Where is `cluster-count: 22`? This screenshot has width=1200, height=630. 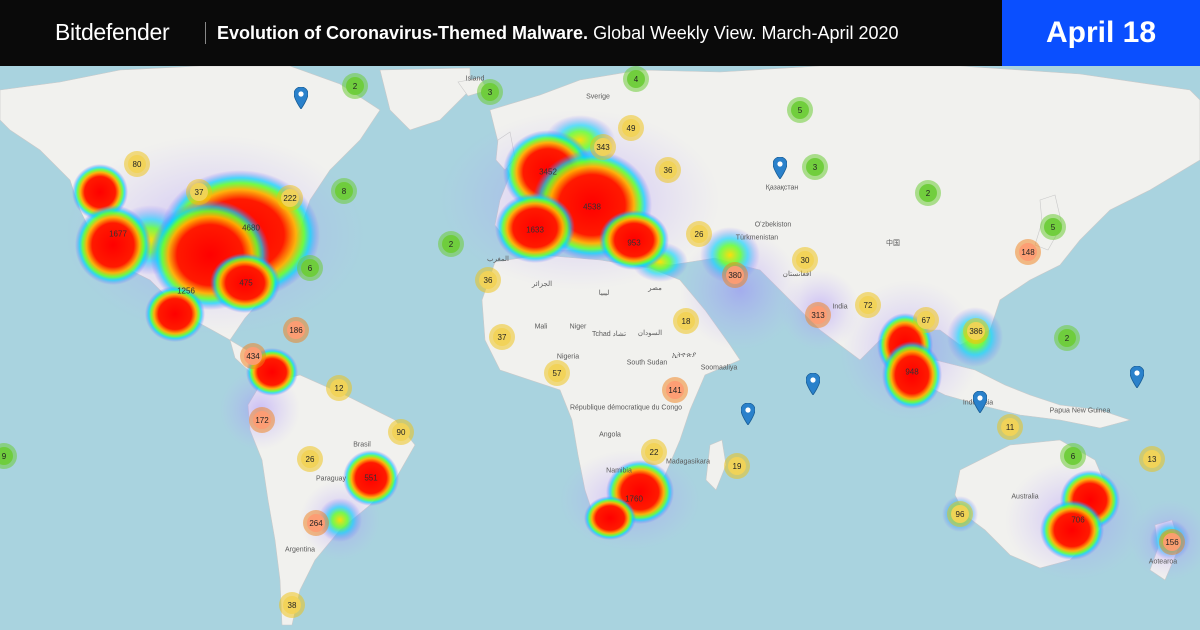 cluster-count: 22 is located at coordinates (654, 452).